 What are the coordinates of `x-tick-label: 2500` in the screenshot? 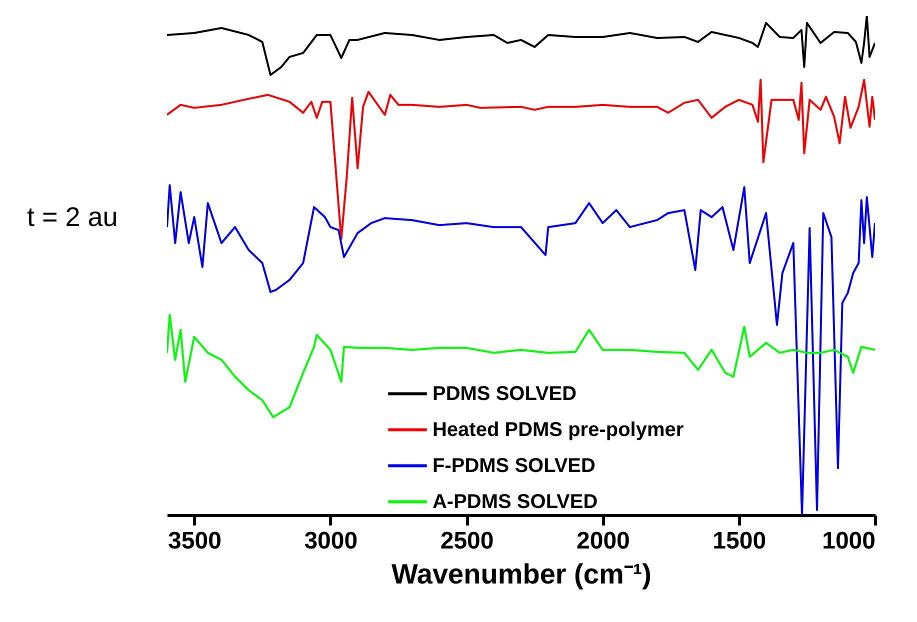 It's located at (467, 541).